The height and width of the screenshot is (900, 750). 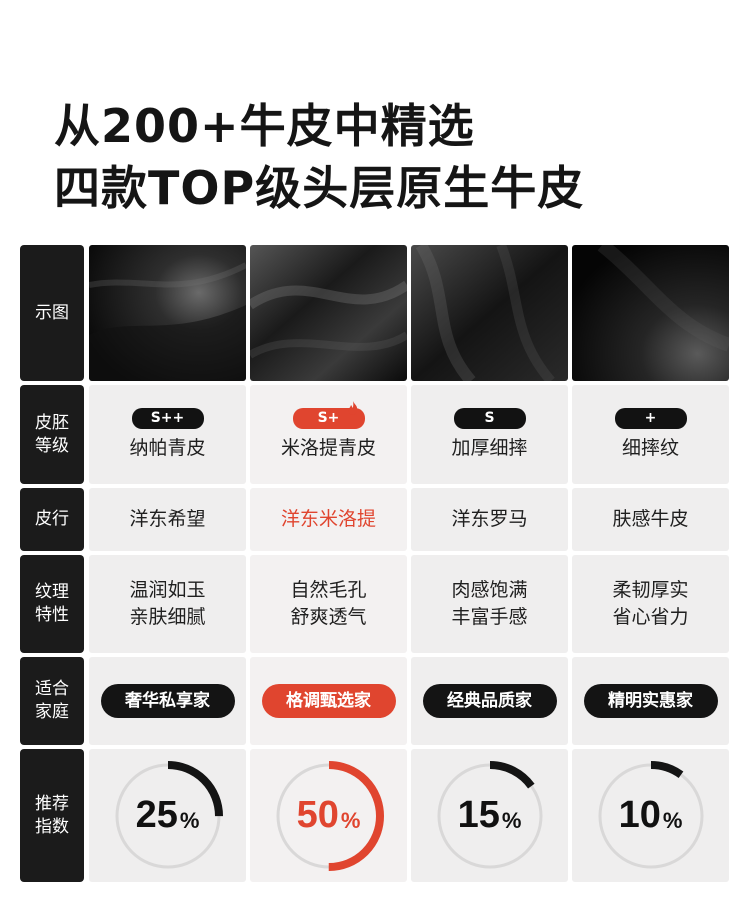 I want to click on family-cell-2: 格调甄选家, so click(x=328, y=701).